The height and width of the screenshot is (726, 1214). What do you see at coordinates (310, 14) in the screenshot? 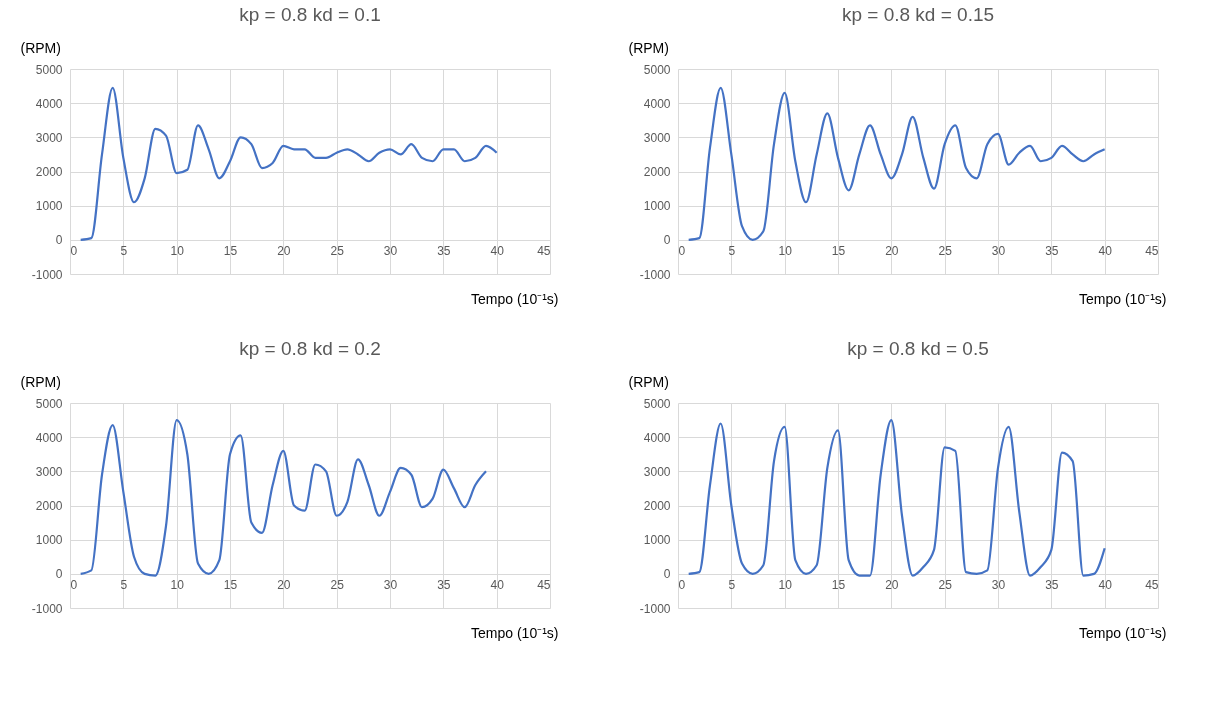
I see `chart-title: kp = 0.8 kd = 0.1` at bounding box center [310, 14].